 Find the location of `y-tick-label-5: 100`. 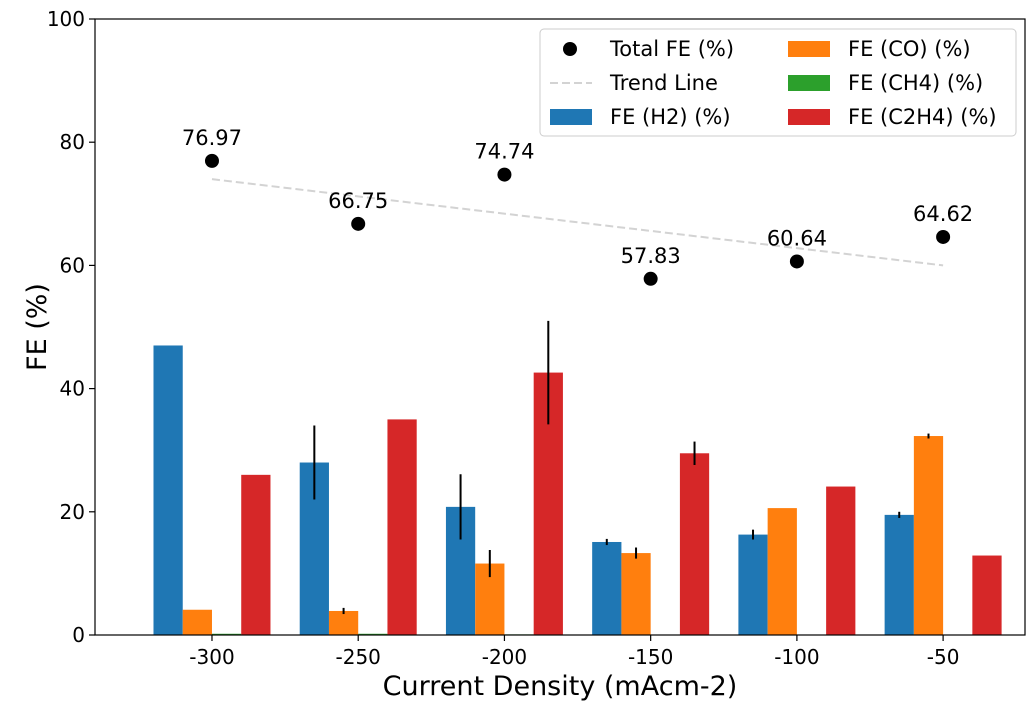

y-tick-label-5: 100 is located at coordinates (66, 19).